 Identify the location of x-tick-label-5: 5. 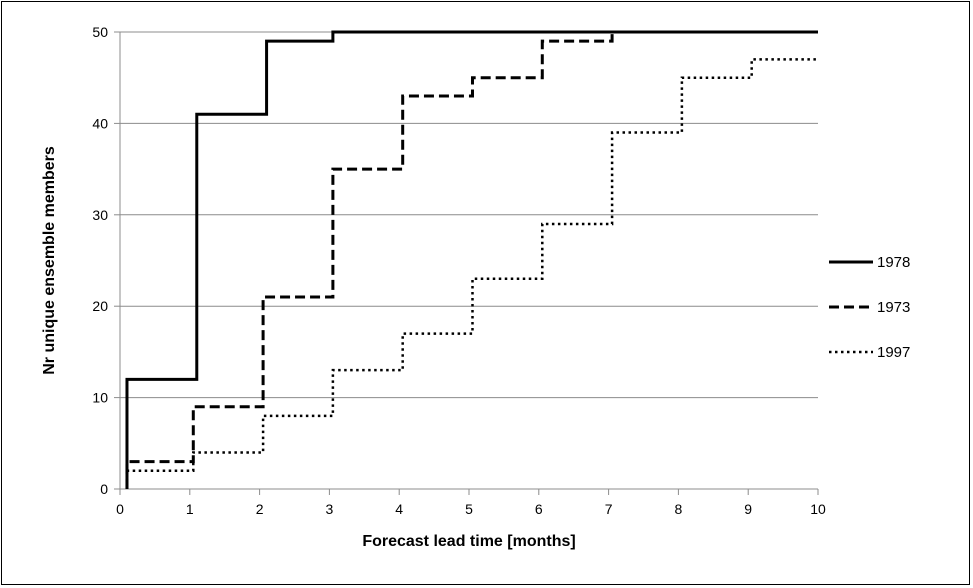
(469, 509).